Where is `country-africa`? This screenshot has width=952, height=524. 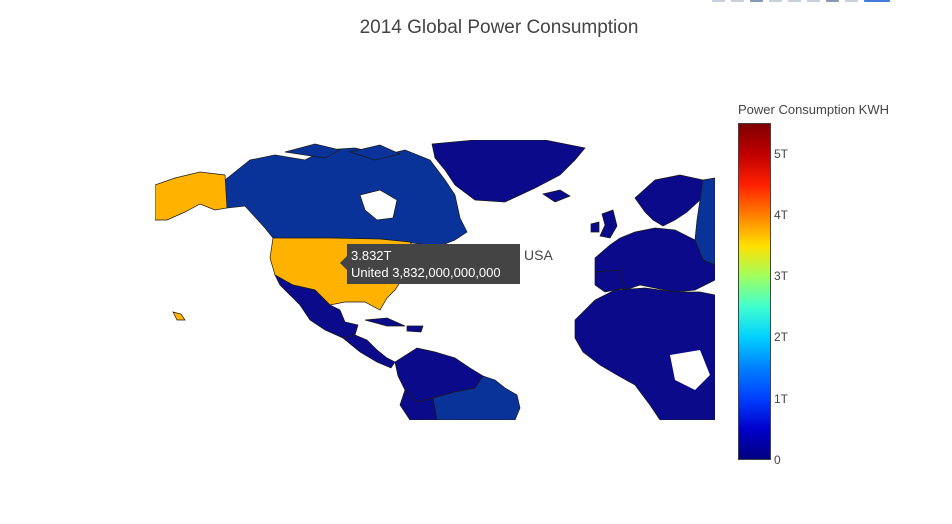 country-africa is located at coordinates (644, 353).